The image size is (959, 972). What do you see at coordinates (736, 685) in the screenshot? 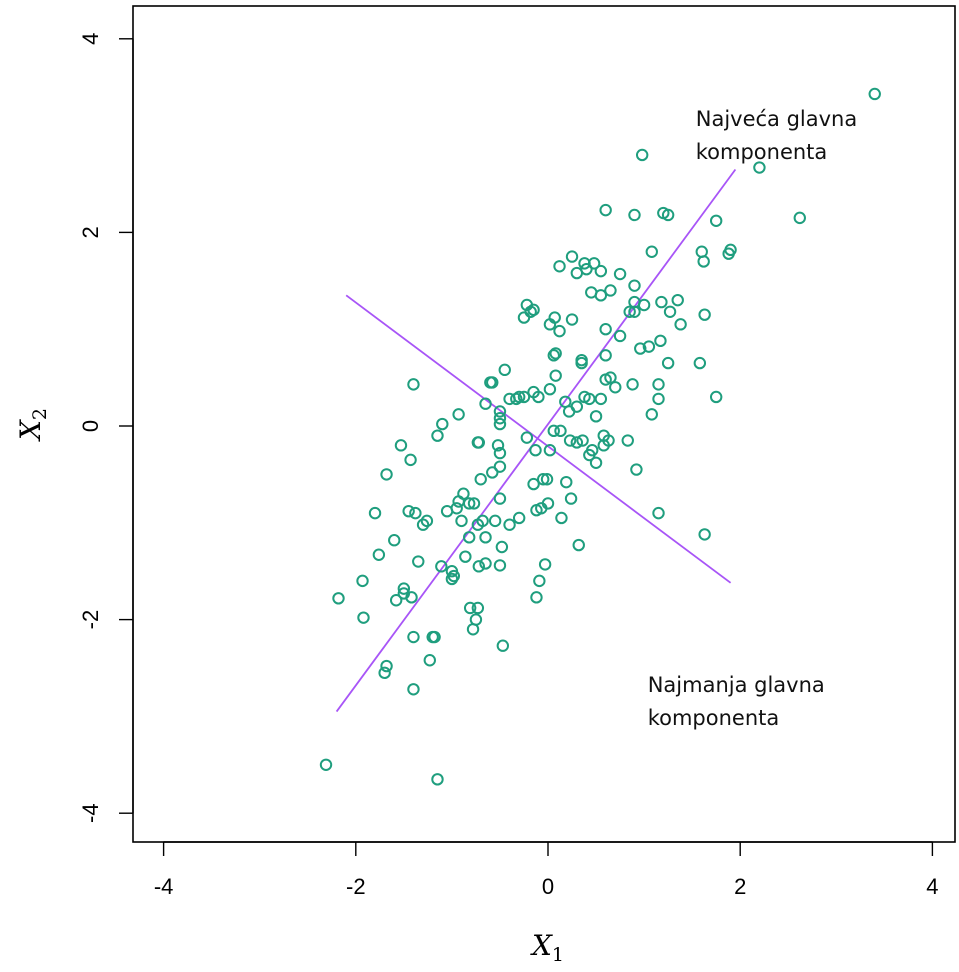
I see `smallest-component-label: Najmanja glavna` at bounding box center [736, 685].